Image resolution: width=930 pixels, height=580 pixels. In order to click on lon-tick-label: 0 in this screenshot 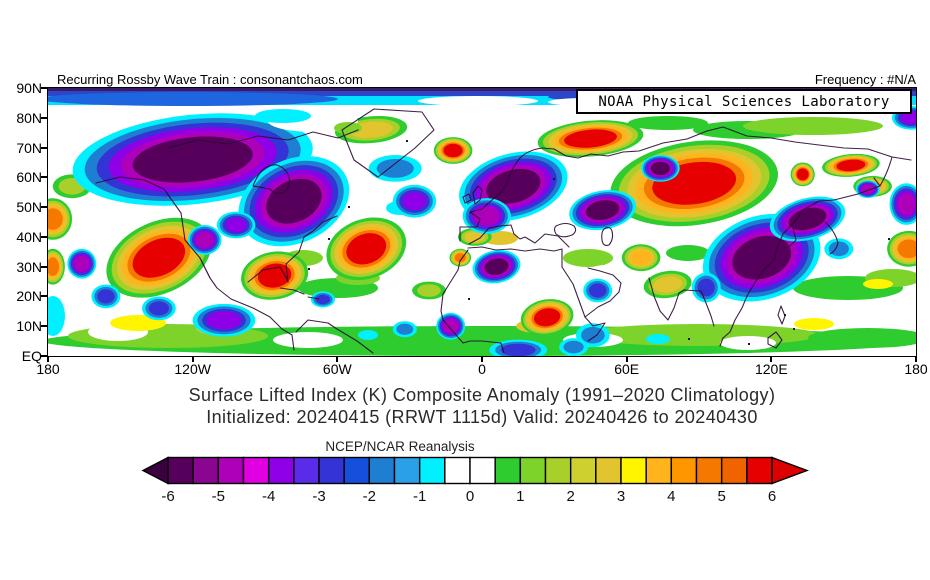, I will do `click(482, 369)`.